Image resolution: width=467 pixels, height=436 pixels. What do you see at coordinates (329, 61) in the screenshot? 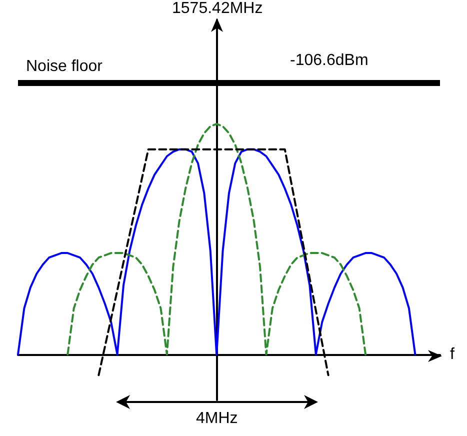
I see `text: -106.6dBm` at bounding box center [329, 61].